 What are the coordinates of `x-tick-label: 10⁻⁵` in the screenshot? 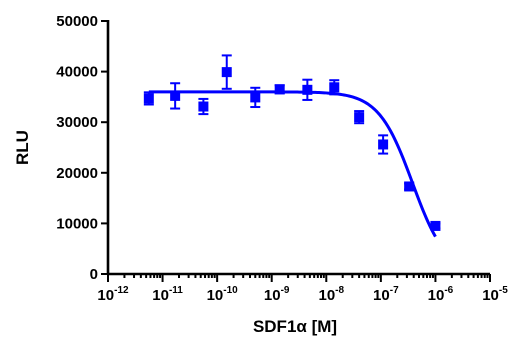 It's located at (495, 294).